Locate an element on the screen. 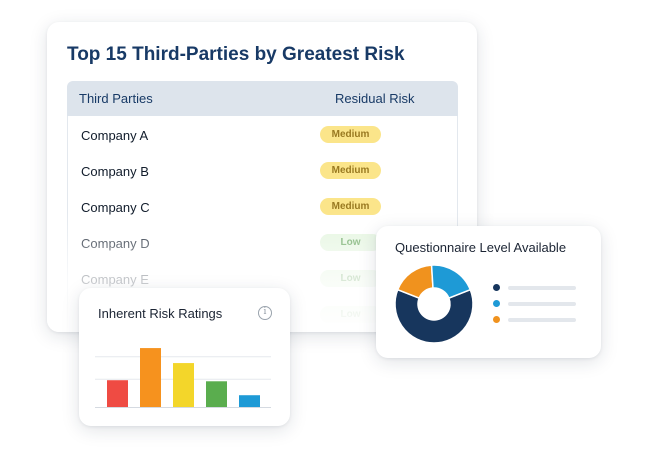  inherent-risk-card: Inherent Risk Ratings i is located at coordinates (184, 357).